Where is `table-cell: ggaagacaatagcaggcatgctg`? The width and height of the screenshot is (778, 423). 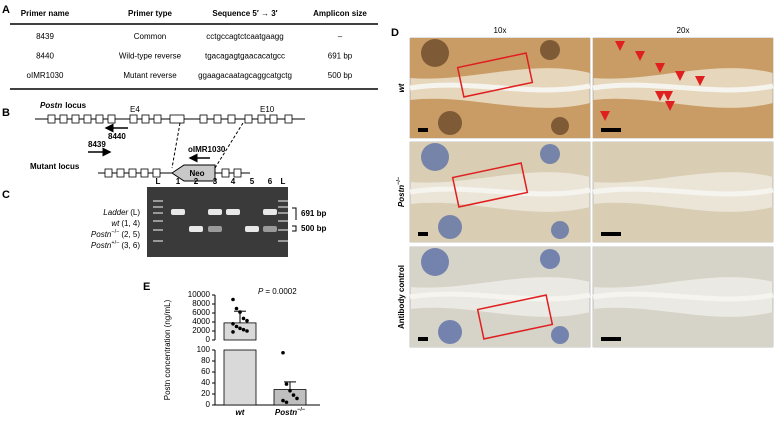 table-cell: ggaagacaatagcaggcatgctg is located at coordinates (245, 75).